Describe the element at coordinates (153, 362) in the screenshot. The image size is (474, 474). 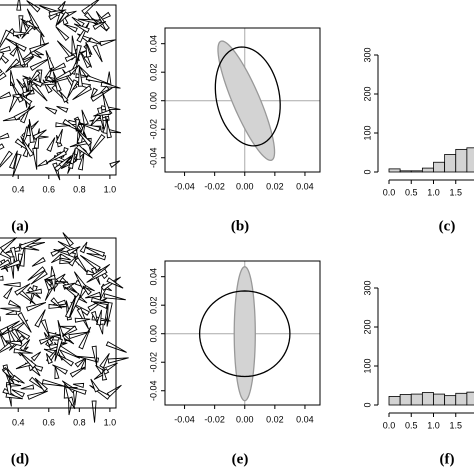
I see `y-tick-label: -0.02` at that location.